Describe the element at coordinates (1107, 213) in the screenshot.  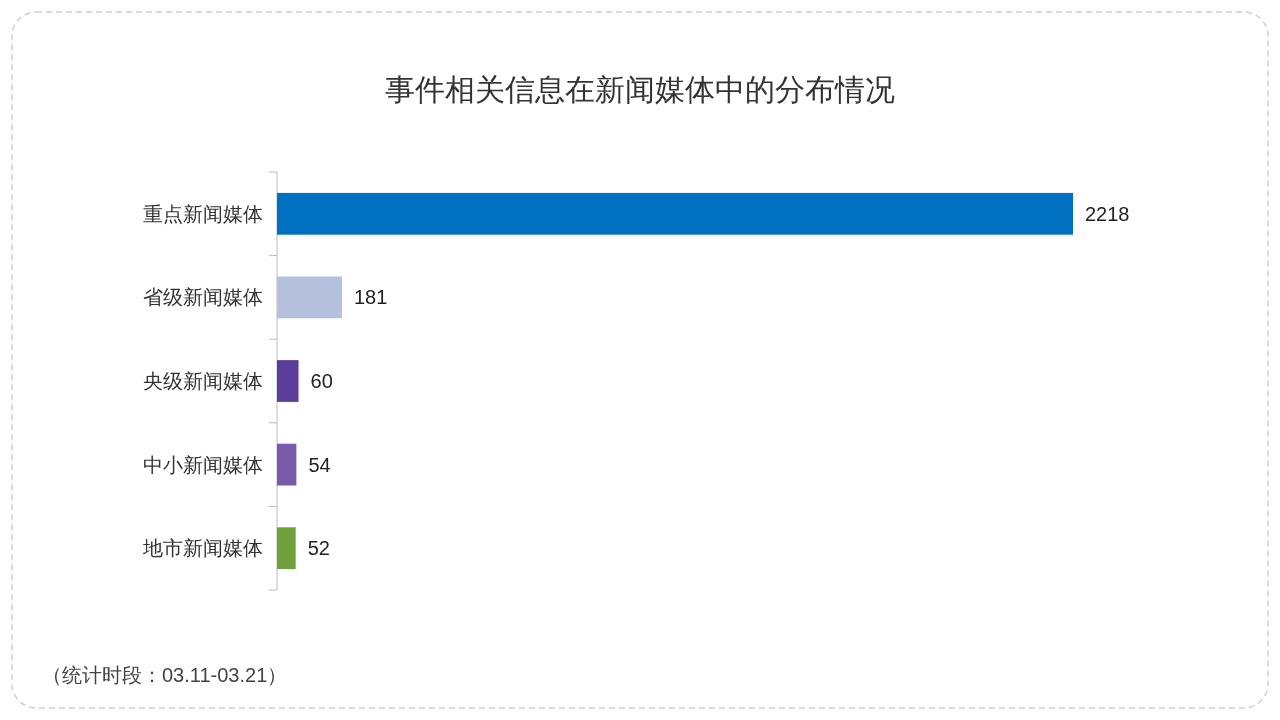
I see `data-label: 2218` at that location.